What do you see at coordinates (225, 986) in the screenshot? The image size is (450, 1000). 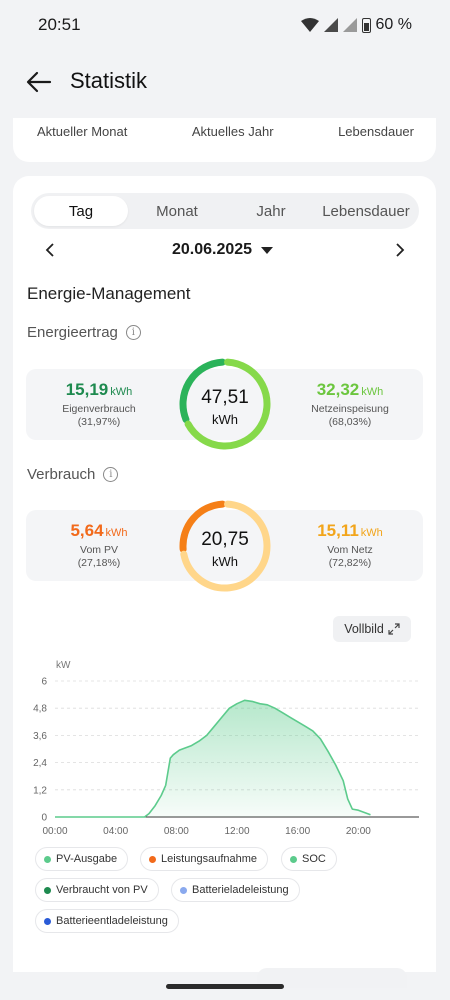 I see `home-indicator` at bounding box center [225, 986].